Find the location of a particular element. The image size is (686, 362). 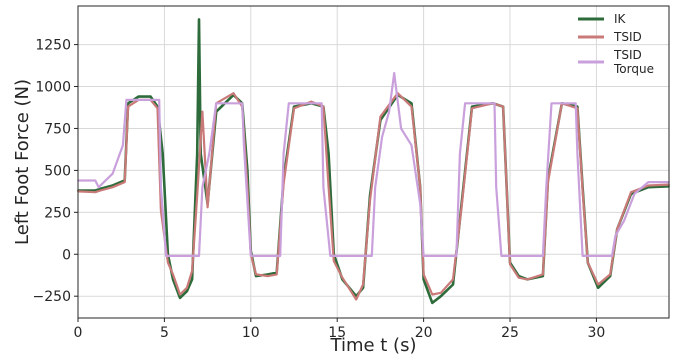

x-tick-label: 30 is located at coordinates (597, 333).